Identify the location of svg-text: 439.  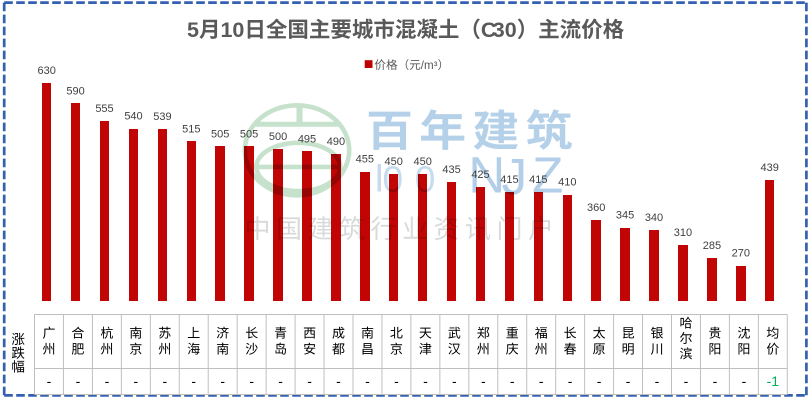
(770, 168).